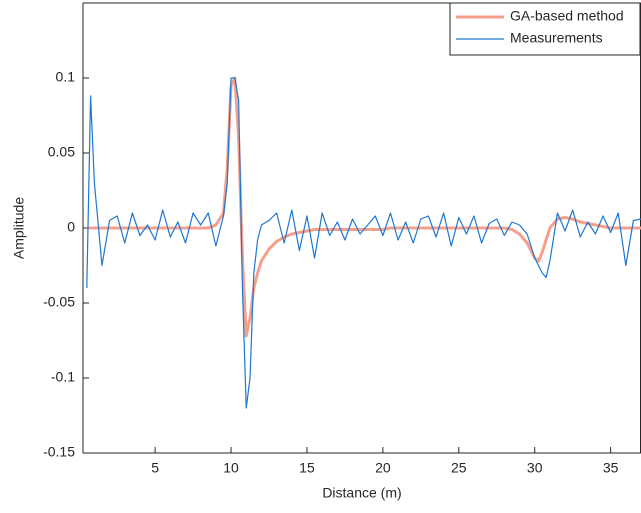 The width and height of the screenshot is (641, 513). Describe the element at coordinates (19, 228) in the screenshot. I see `y-axis-label: Amplitude` at that location.